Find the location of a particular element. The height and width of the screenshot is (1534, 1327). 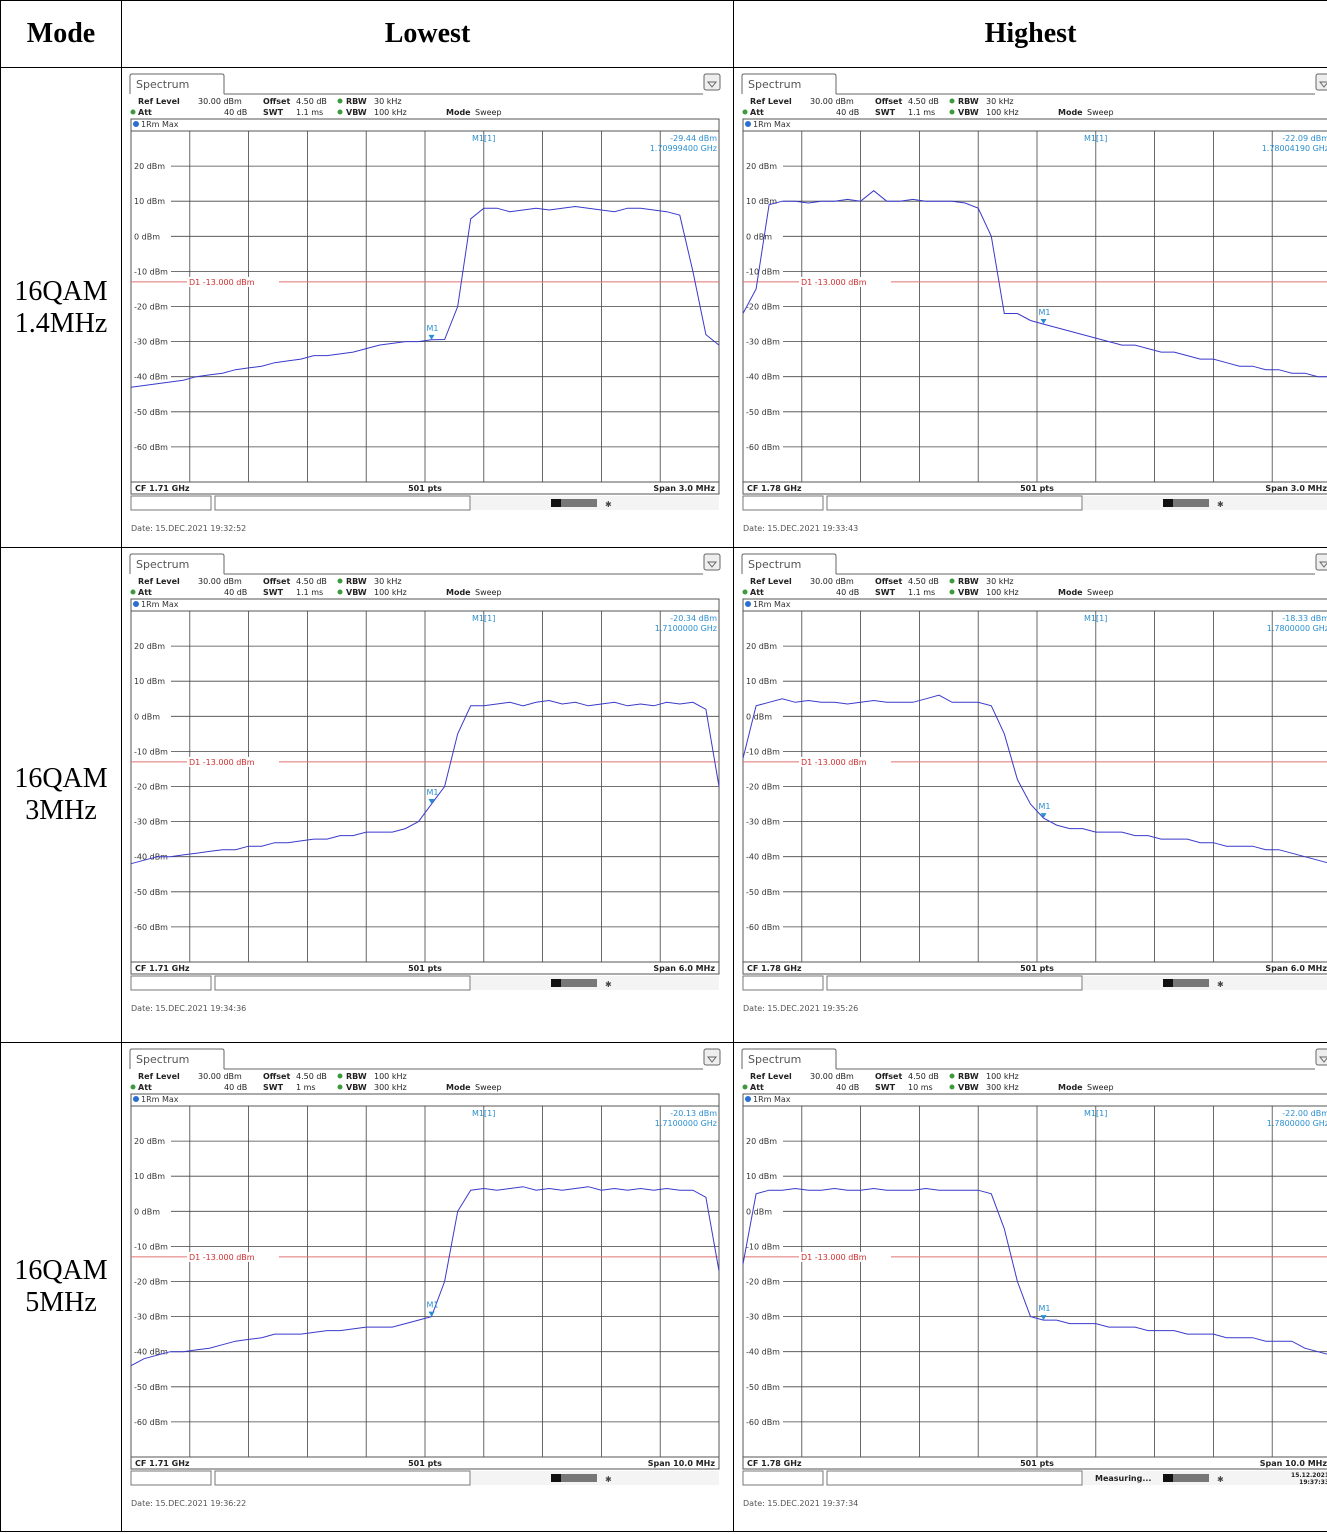

status-time: 19:37:33 is located at coordinates (1313, 1482).